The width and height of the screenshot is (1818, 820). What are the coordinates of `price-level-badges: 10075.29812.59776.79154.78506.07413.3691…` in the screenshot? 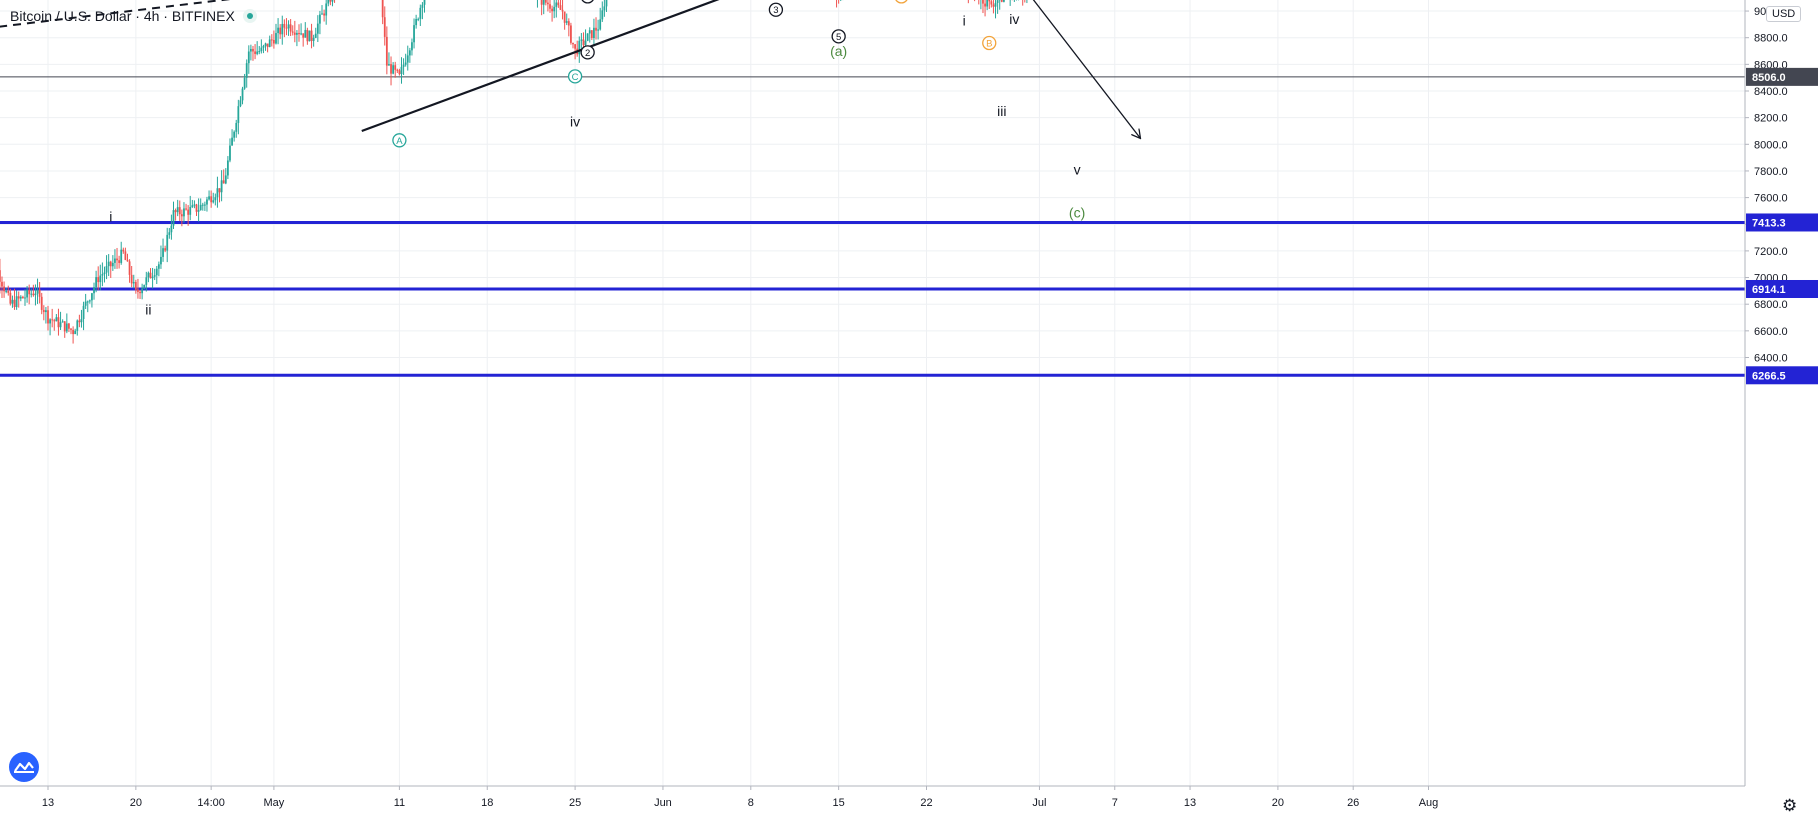 It's located at (1782, 226).